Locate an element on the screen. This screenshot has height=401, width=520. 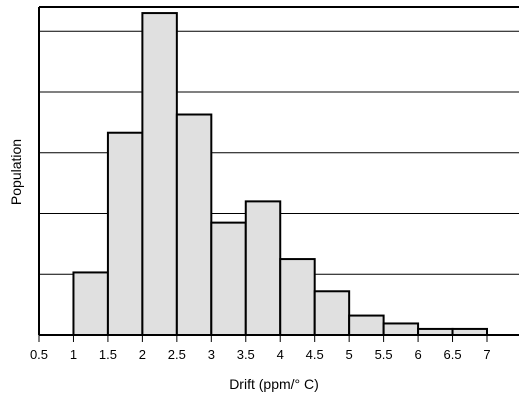
x-tick-label: 6 is located at coordinates (417, 354).